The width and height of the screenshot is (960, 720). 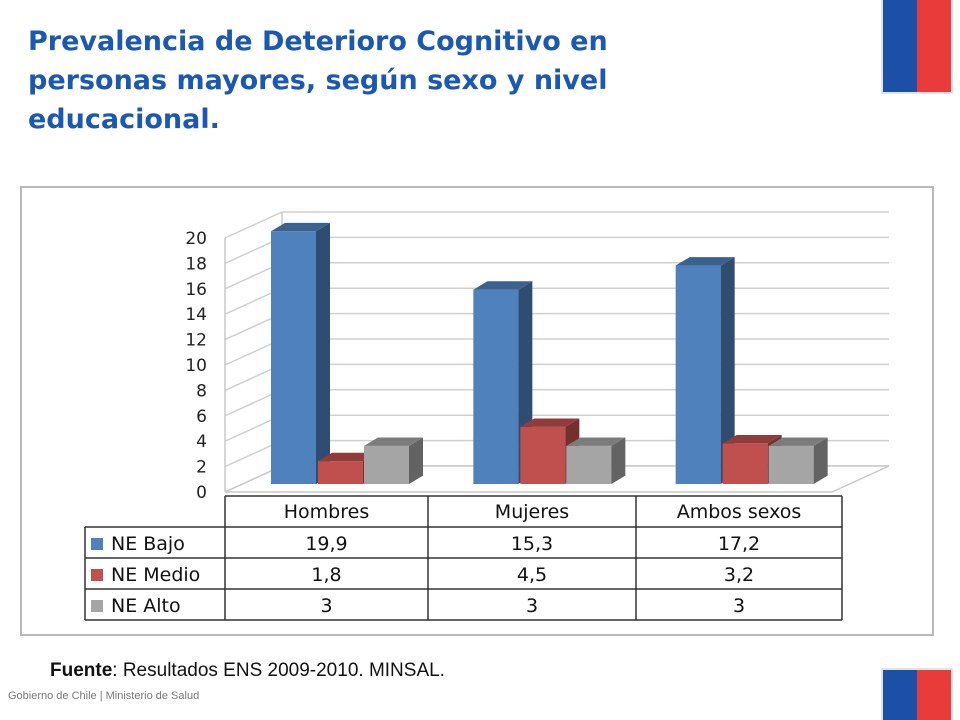 I want to click on data-label: 4,5, so click(x=532, y=575).